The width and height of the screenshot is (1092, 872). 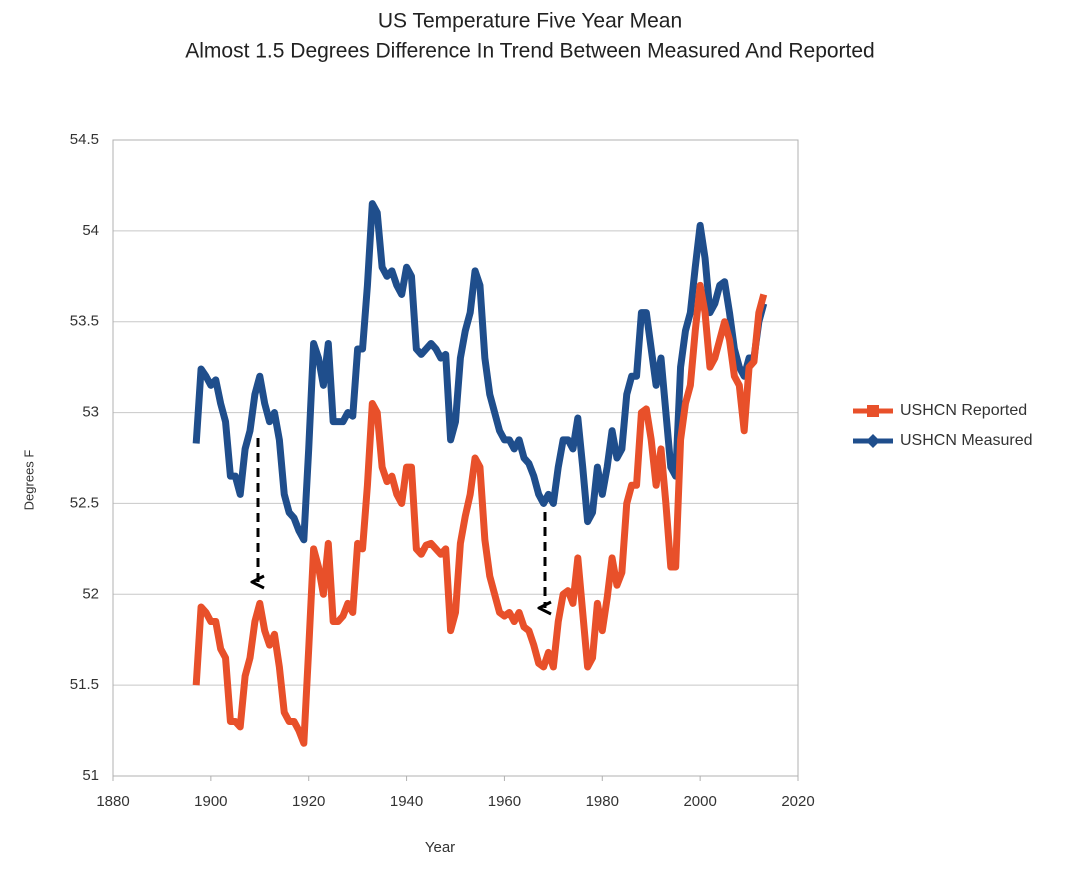 What do you see at coordinates (84, 321) in the screenshot?
I see `y-tick-label: 53.5` at bounding box center [84, 321].